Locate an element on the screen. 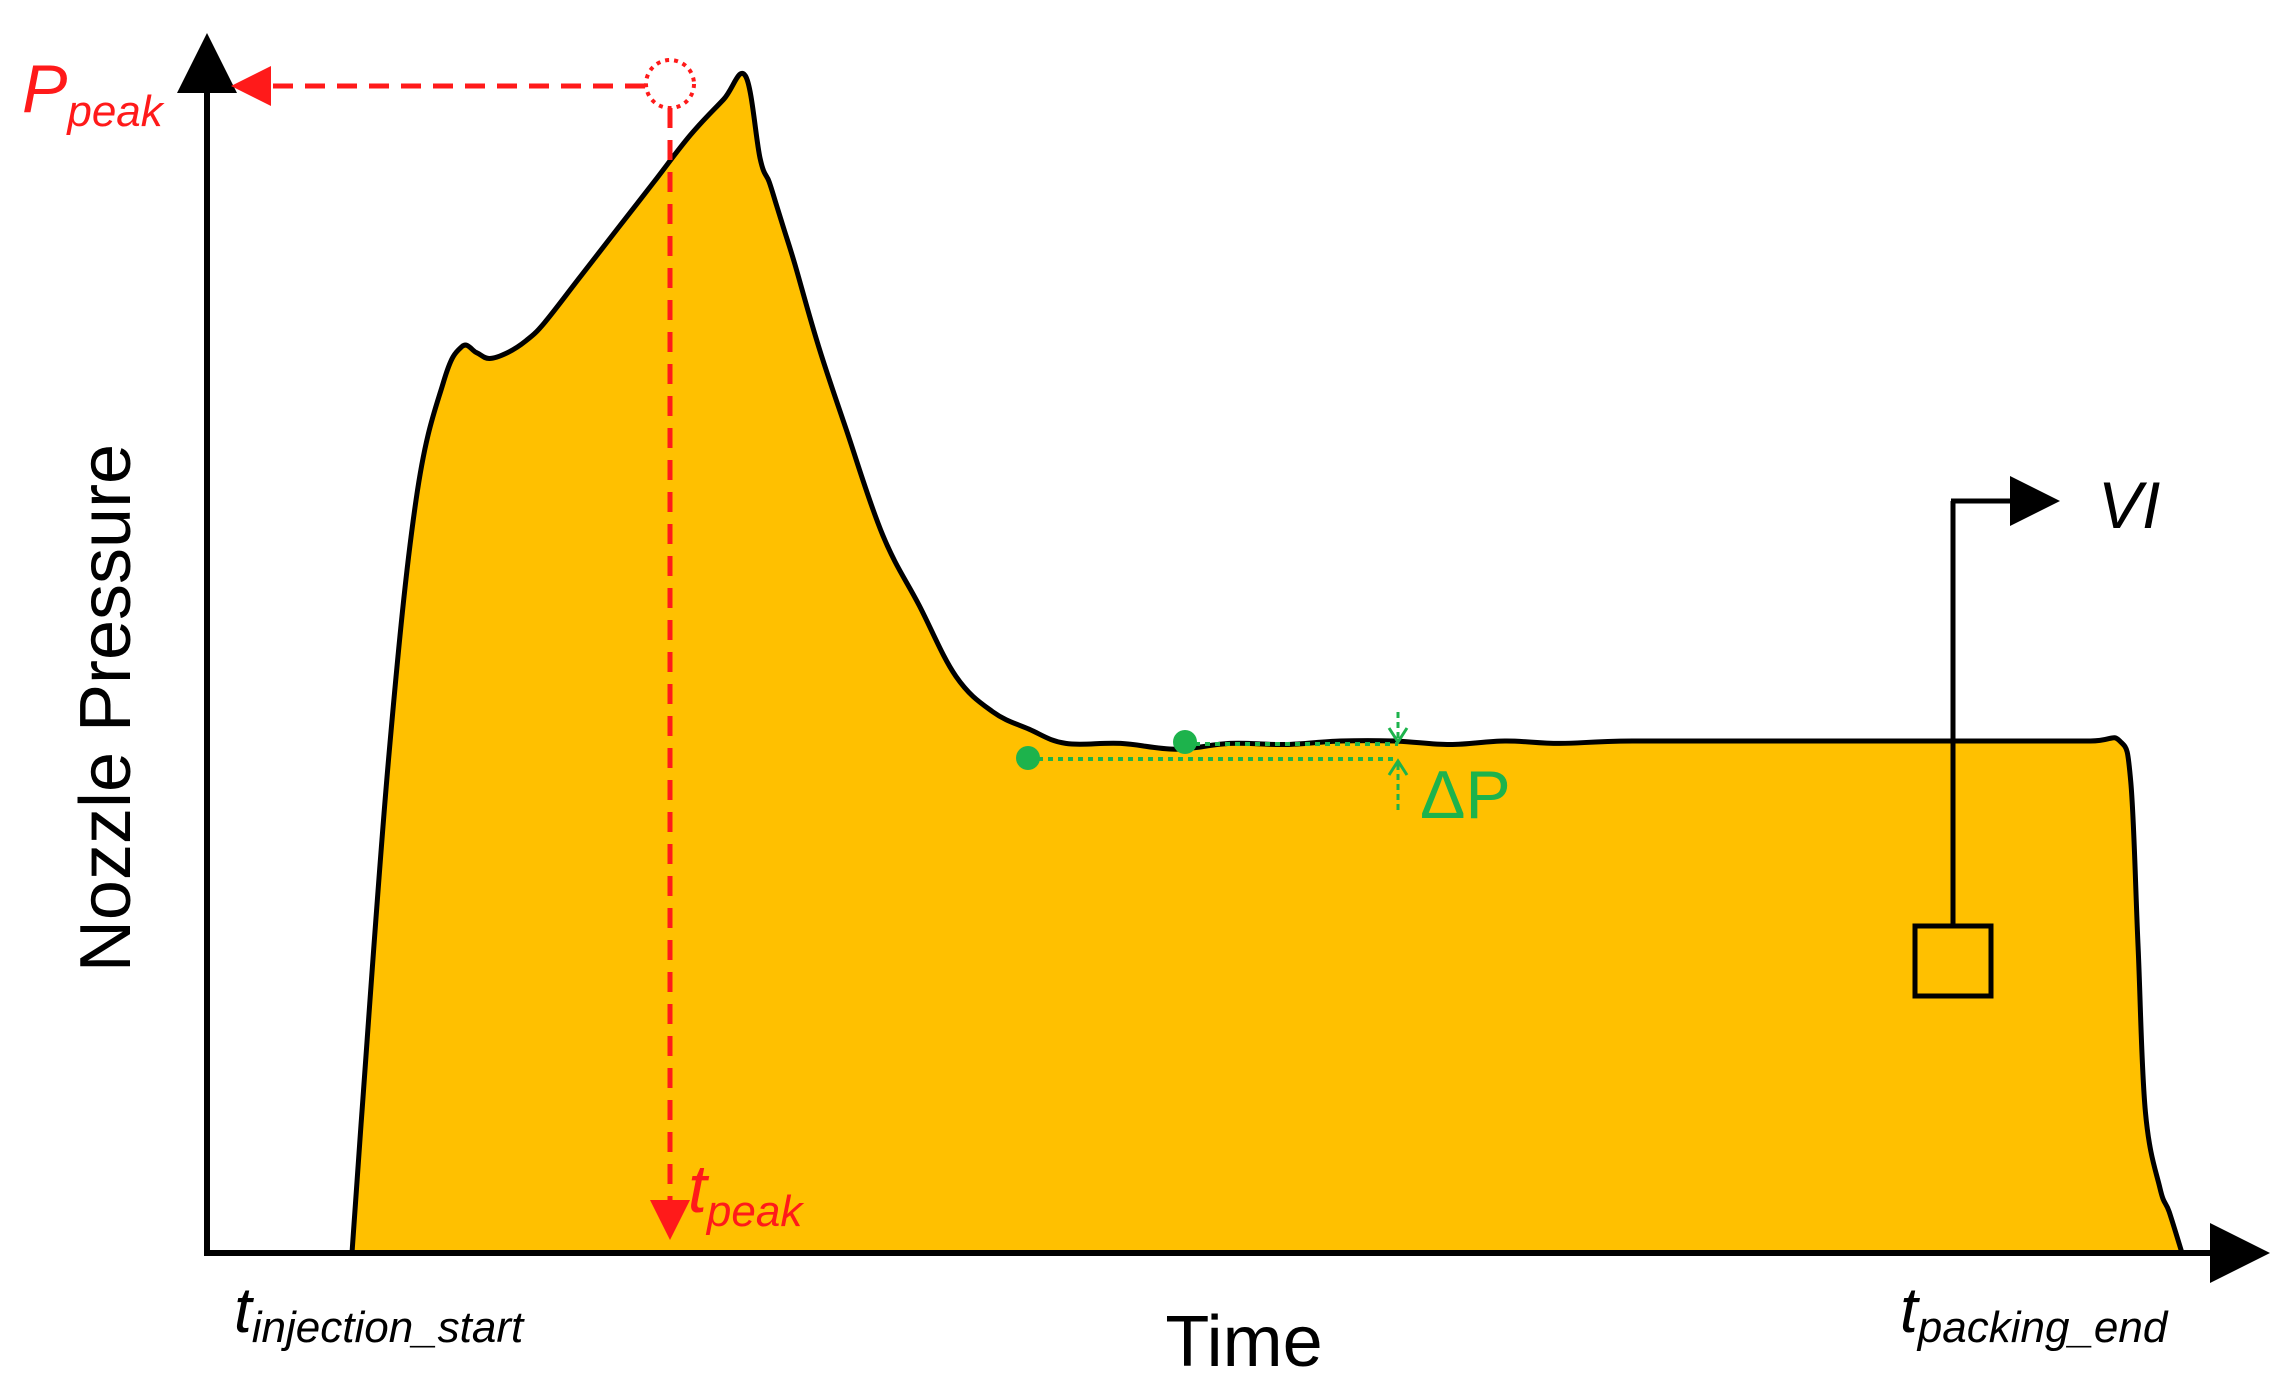  delta-p-top-arrowhead is located at coordinates (1398, 736).